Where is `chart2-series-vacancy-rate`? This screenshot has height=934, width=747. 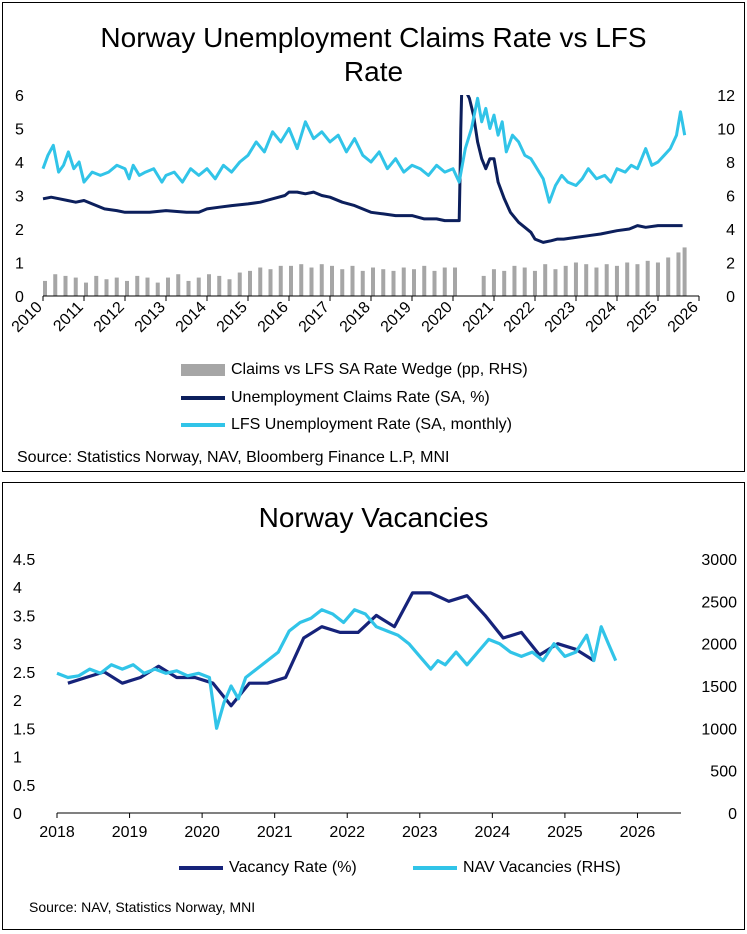
chart2-series-vacancy-rate is located at coordinates (331, 649).